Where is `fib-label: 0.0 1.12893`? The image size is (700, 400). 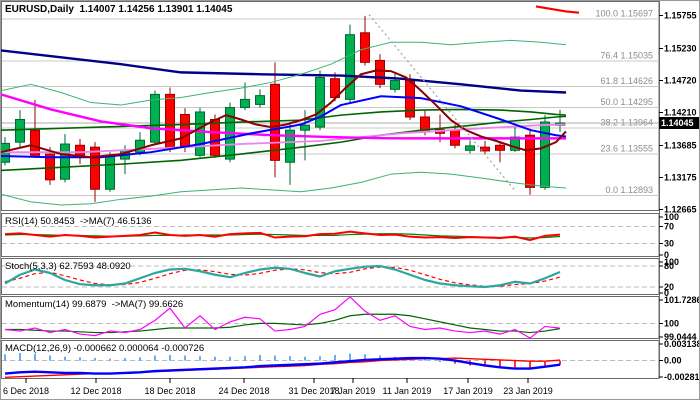
fib-label: 0.0 1.12893 is located at coordinates (629, 190).